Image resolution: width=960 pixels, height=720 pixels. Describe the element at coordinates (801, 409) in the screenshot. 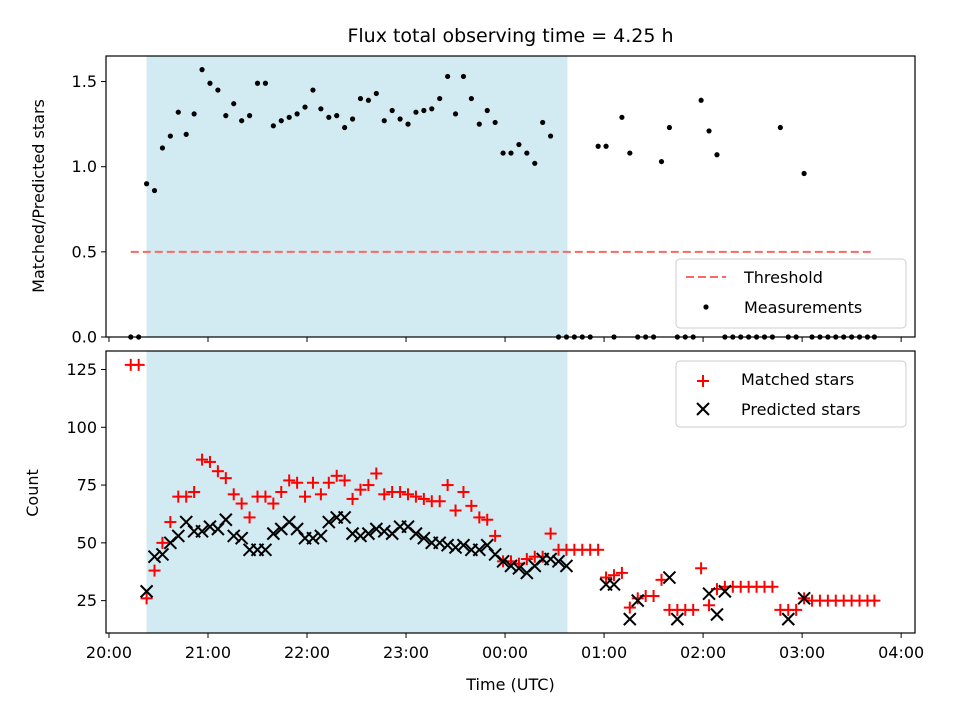

I see `legend-predicted: Predicted stars` at that location.